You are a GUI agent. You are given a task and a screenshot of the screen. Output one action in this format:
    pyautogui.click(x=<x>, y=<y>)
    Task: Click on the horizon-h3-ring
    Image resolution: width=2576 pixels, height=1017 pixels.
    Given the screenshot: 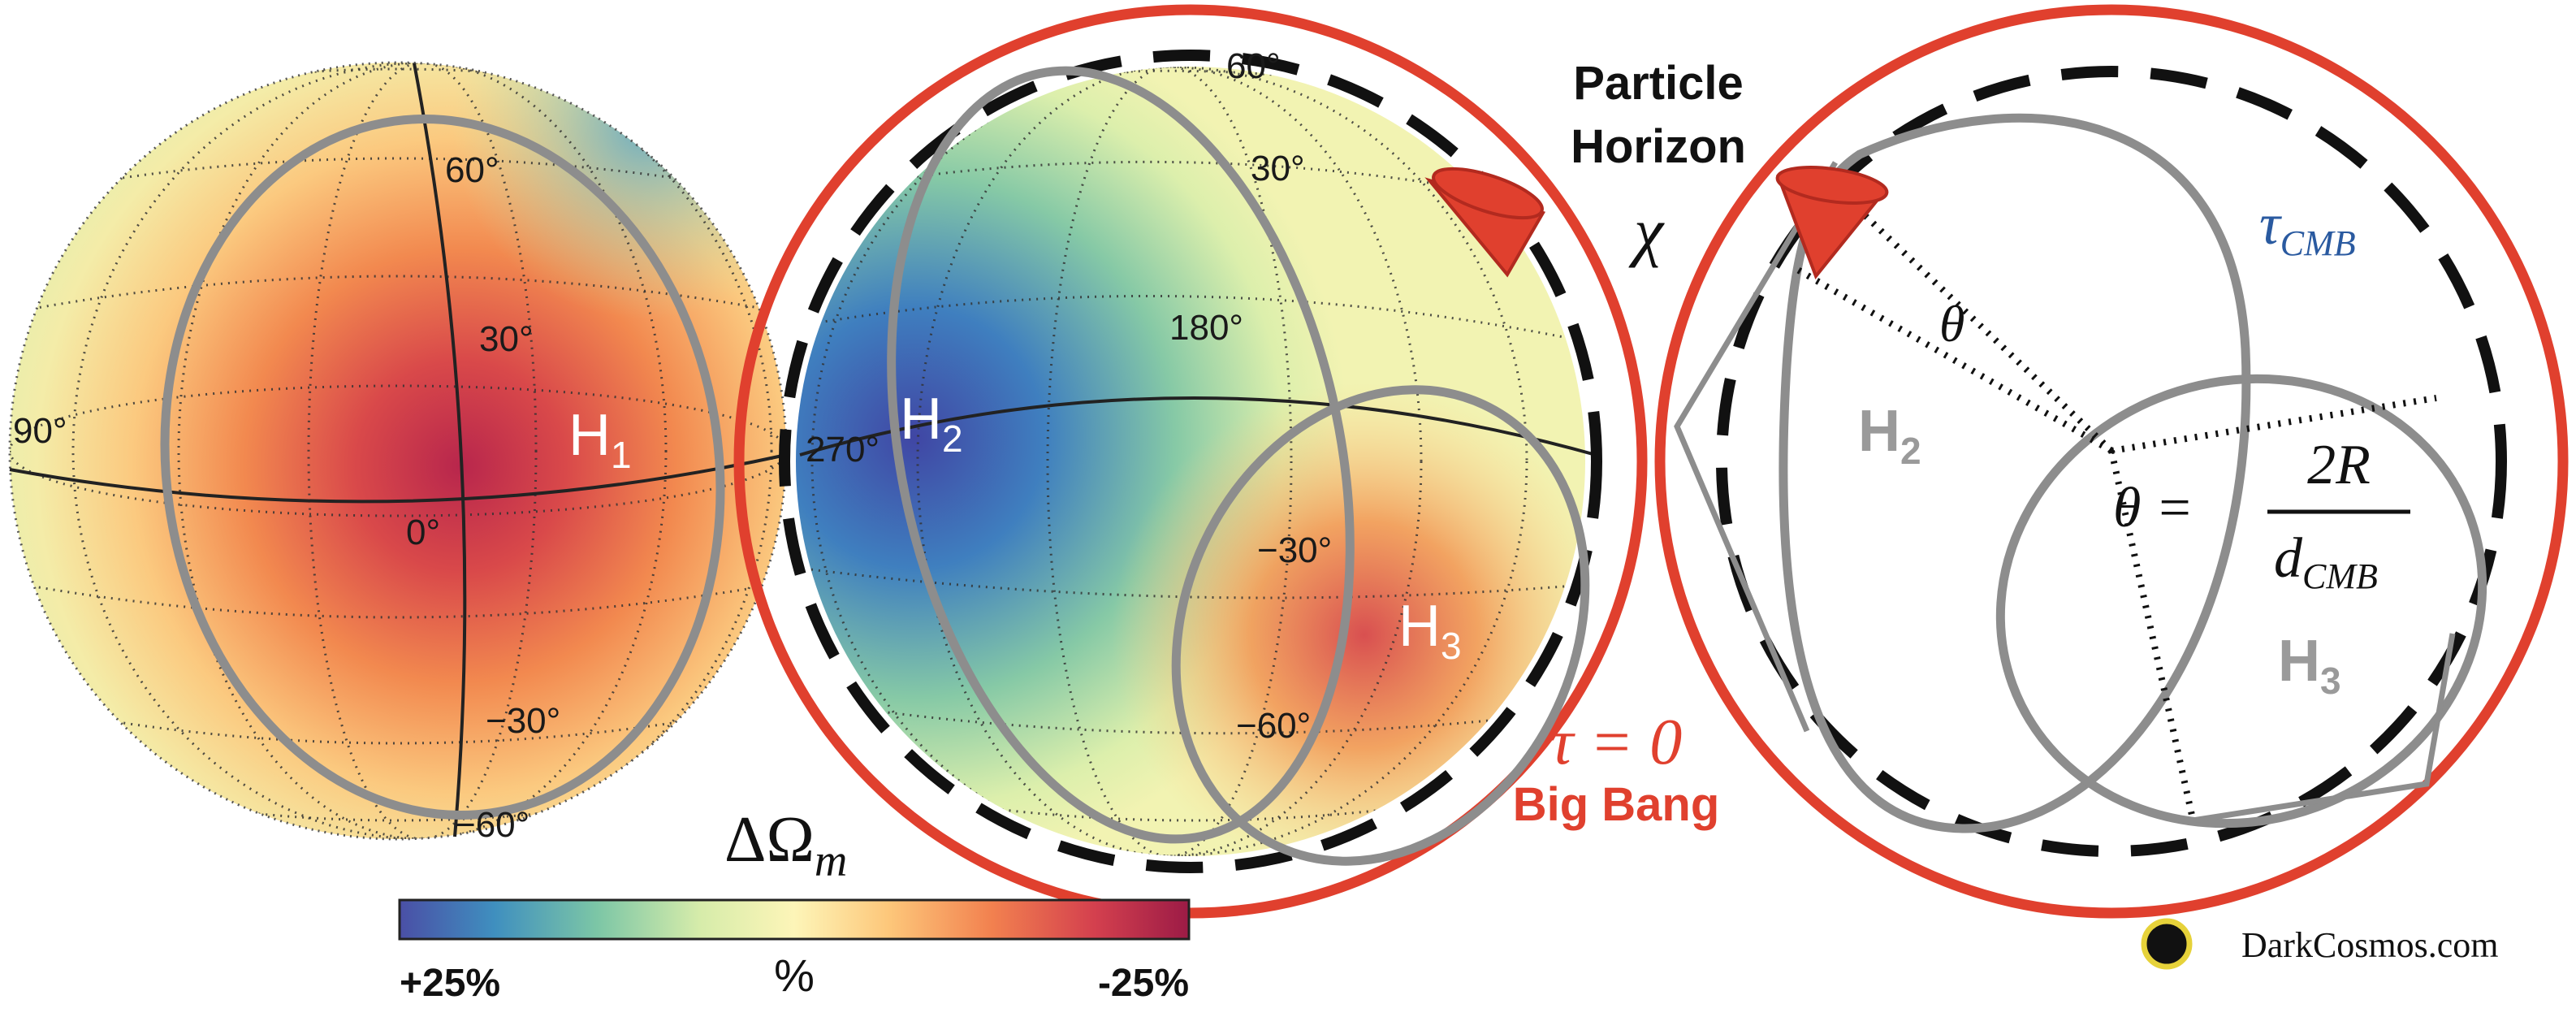 What is the action you would take?
    pyautogui.click(x=1381, y=625)
    